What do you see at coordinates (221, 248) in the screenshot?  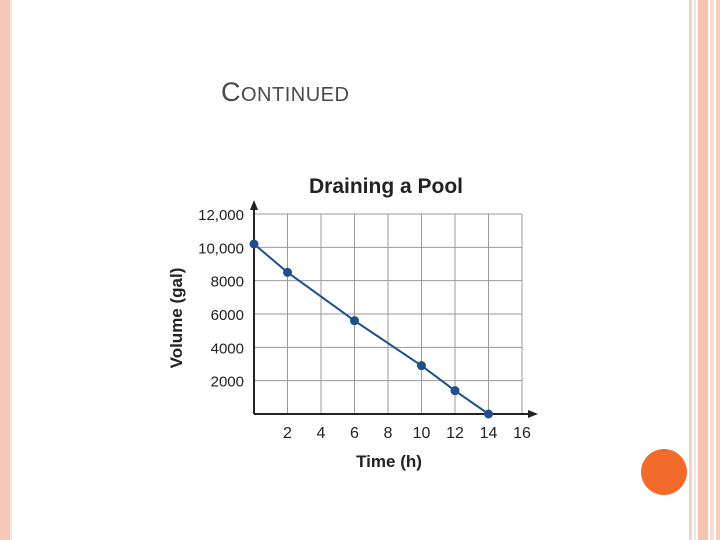 I see `y-tick-label: 10,000` at bounding box center [221, 248].